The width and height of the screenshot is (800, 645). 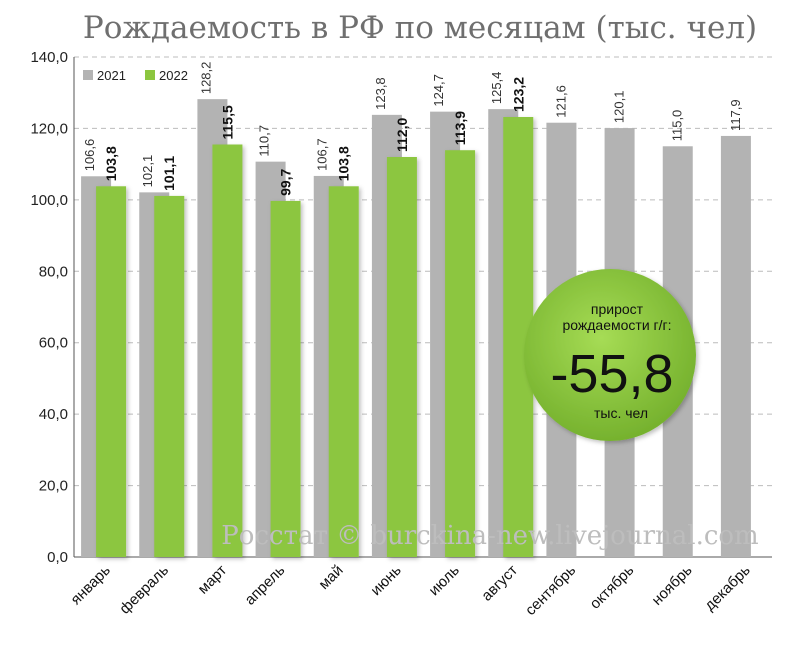 I want to click on legend-label-2021: 2021, so click(x=111, y=75).